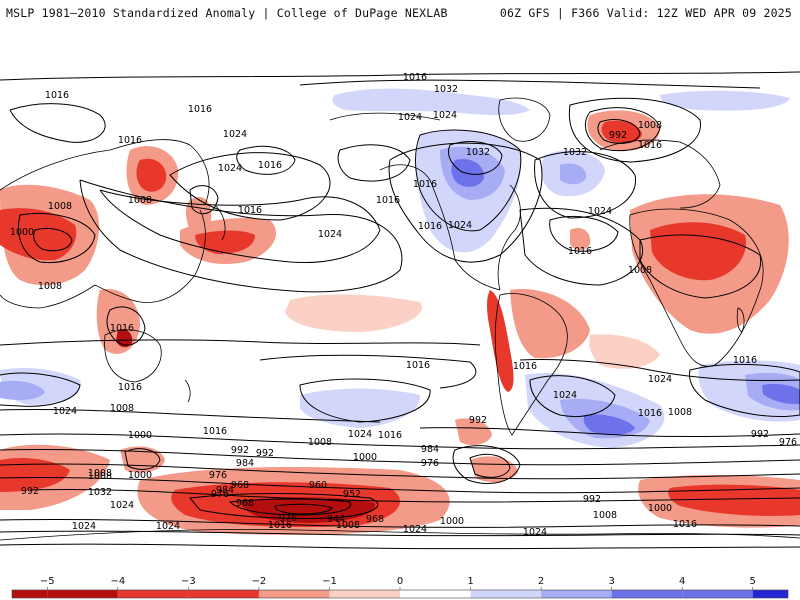  What do you see at coordinates (659, 370) in the screenshot?
I see `isobar-1016-south-atl` at bounding box center [659, 370].